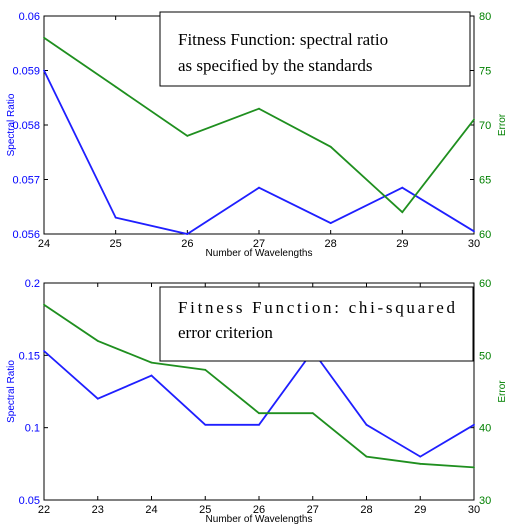  What do you see at coordinates (502, 391) in the screenshot?
I see `chart-2-y-right-axis-label: Error` at bounding box center [502, 391].